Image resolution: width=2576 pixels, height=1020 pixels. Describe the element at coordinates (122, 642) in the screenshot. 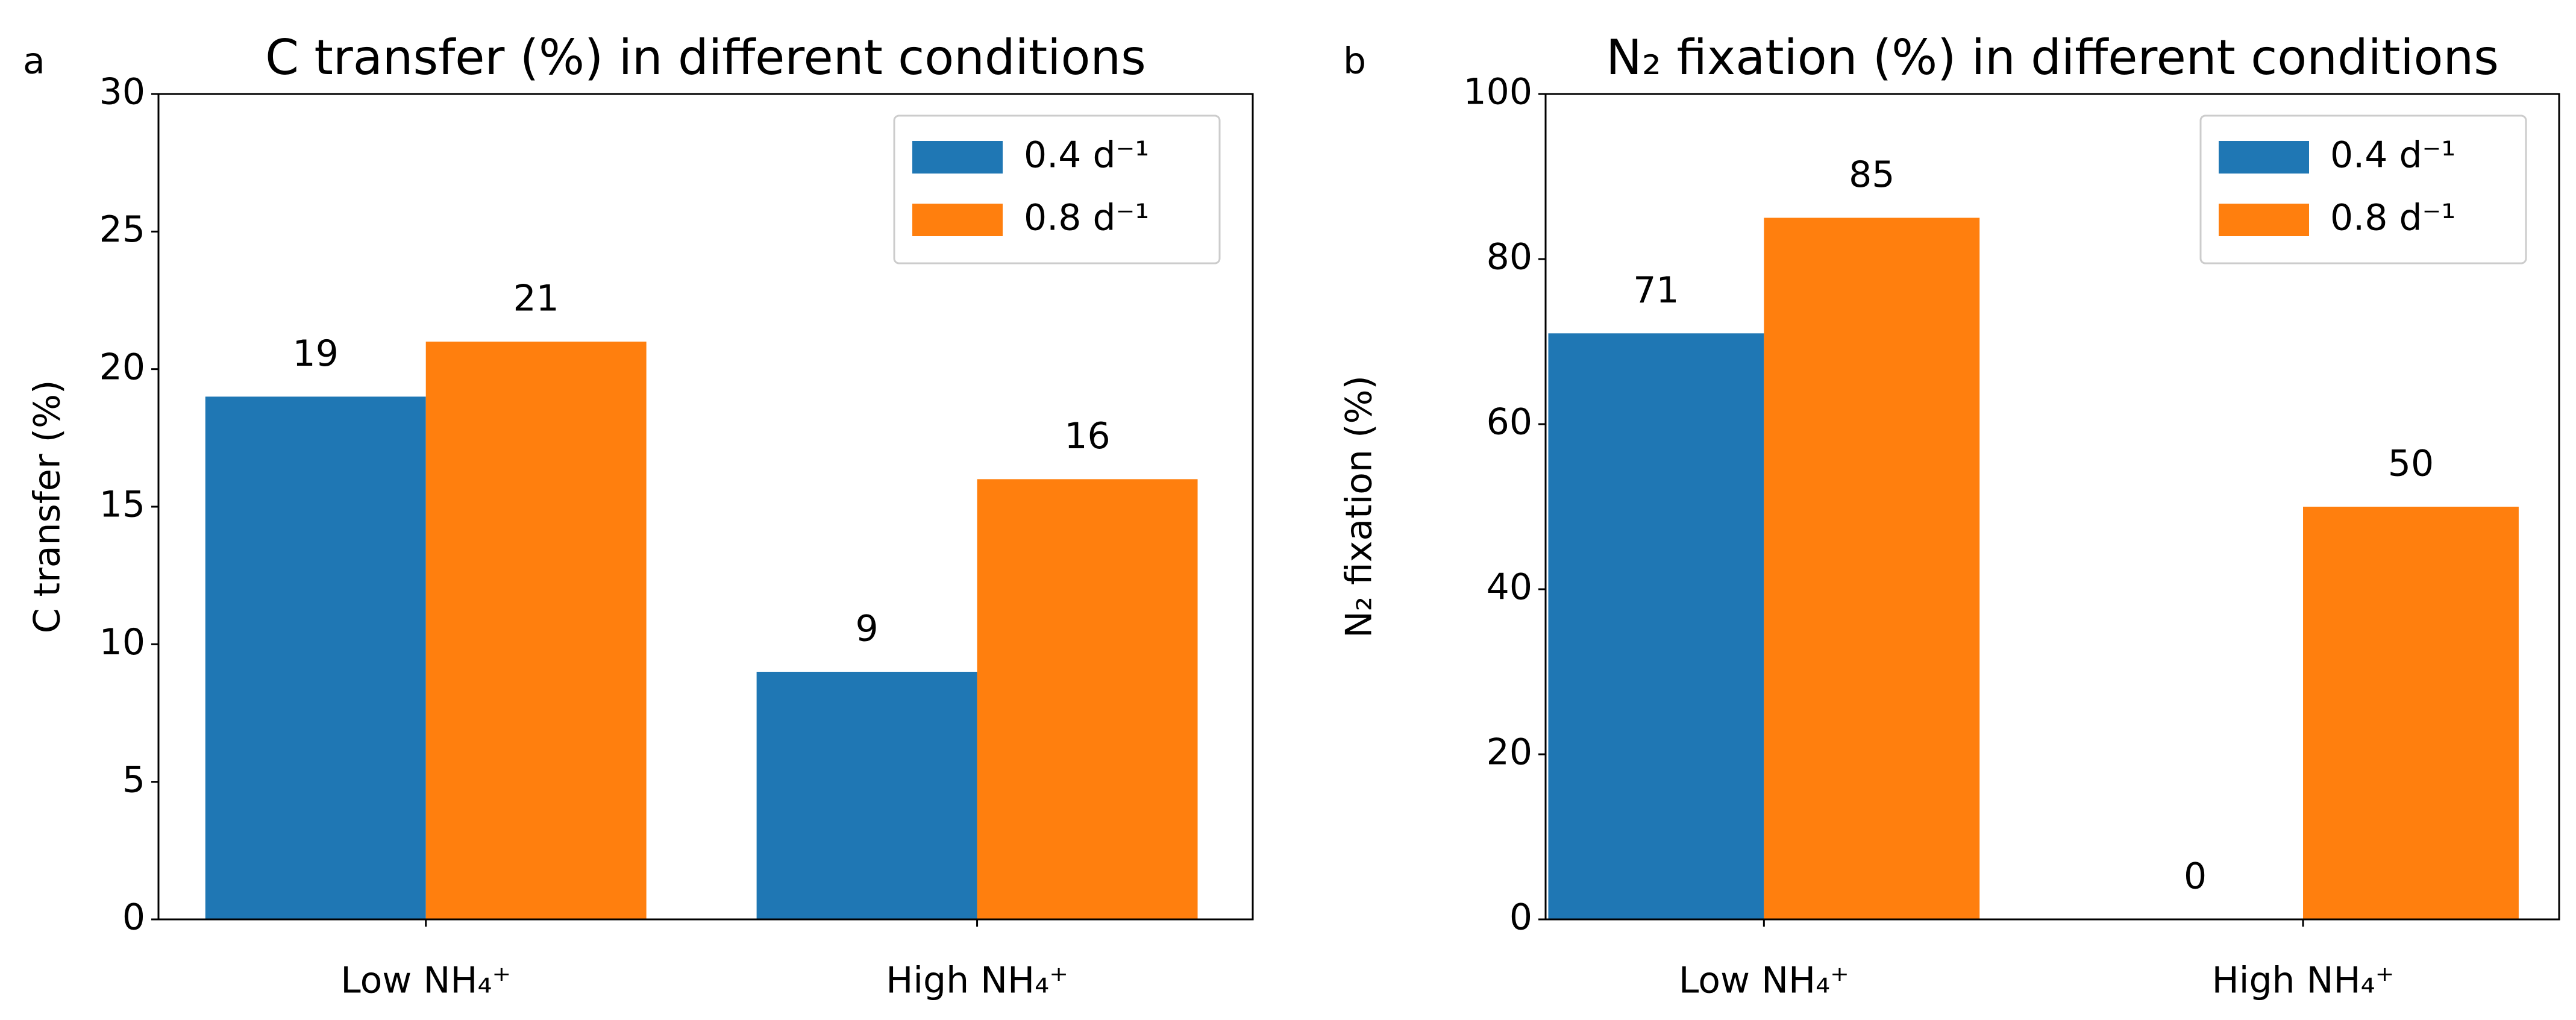

I see `y-tick-label: 10` at that location.